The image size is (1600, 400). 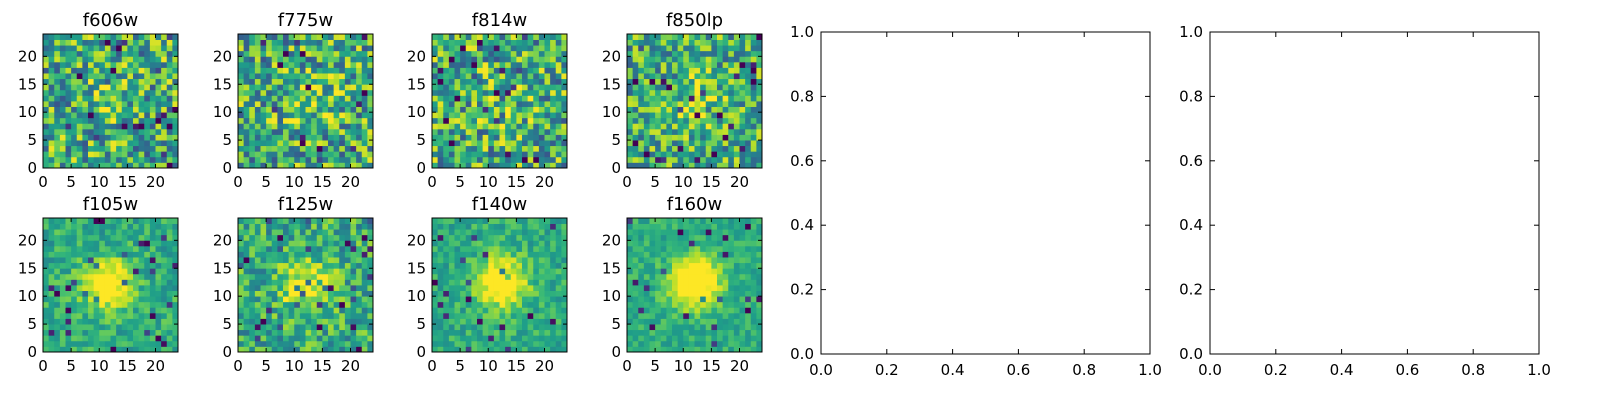 What do you see at coordinates (305, 204) in the screenshot?
I see `panel-title: f125w` at bounding box center [305, 204].